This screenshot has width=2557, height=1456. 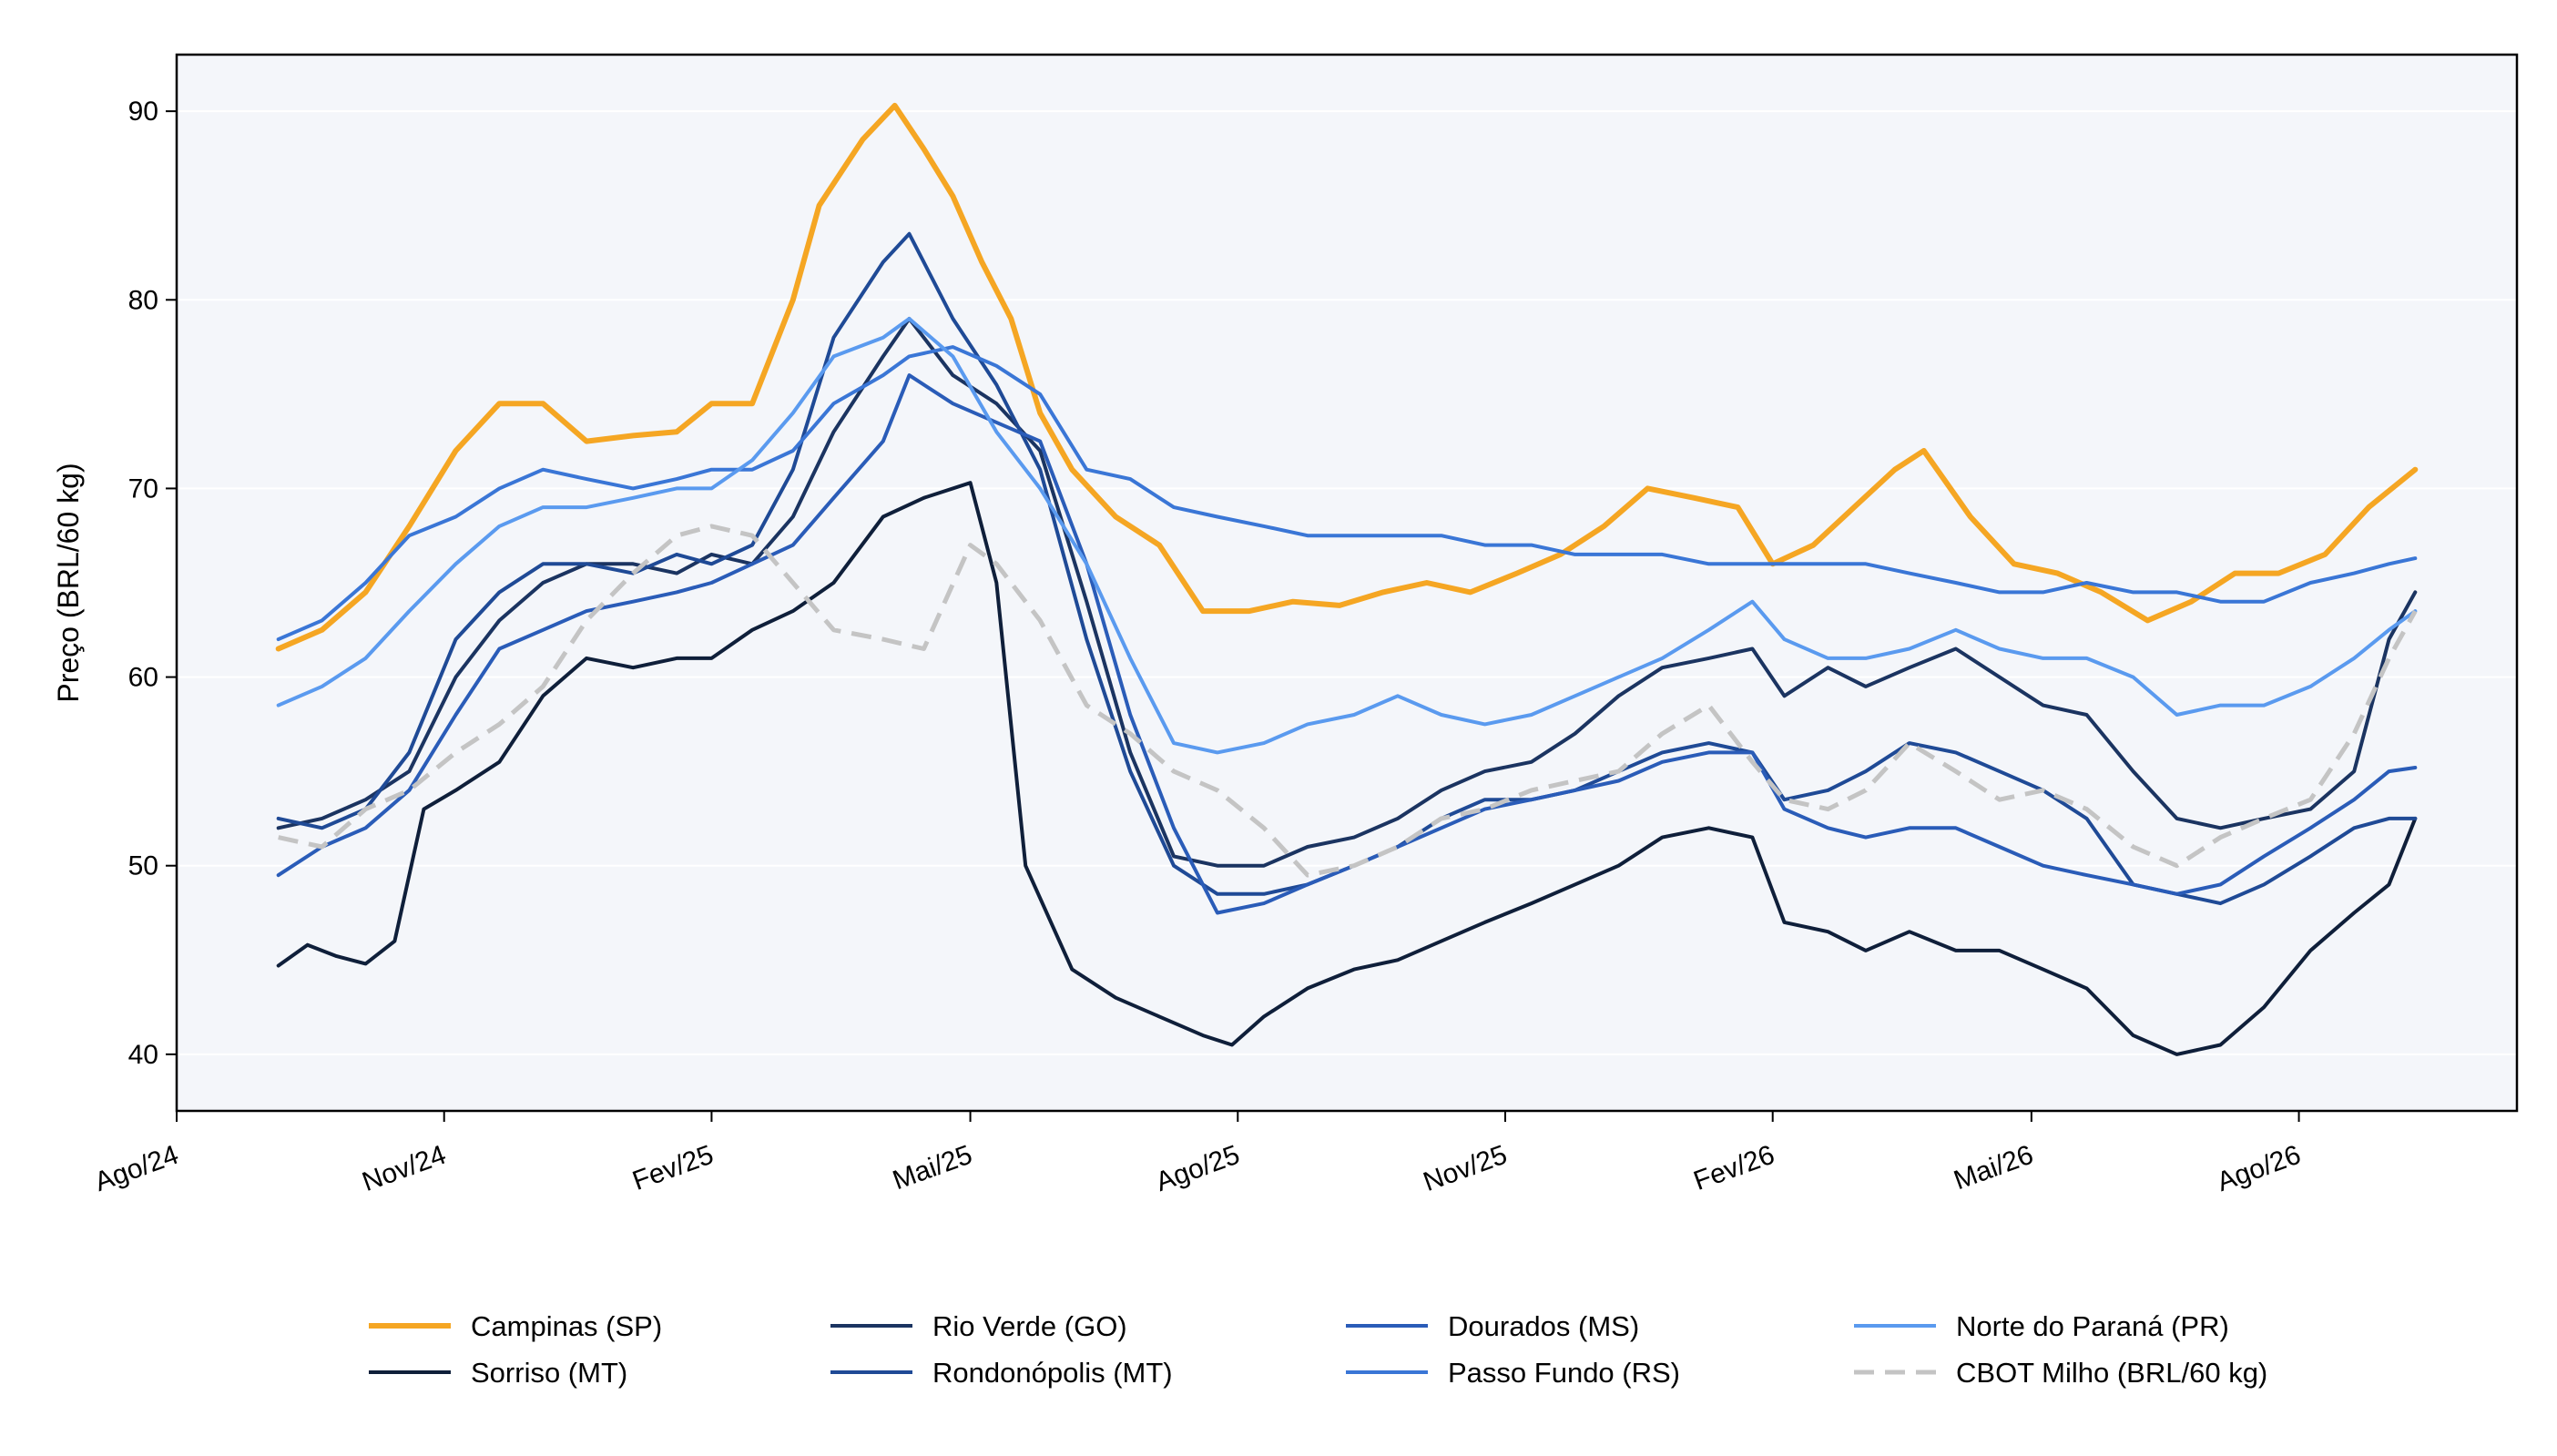 I want to click on y-tick-label: 80, so click(x=143, y=300).